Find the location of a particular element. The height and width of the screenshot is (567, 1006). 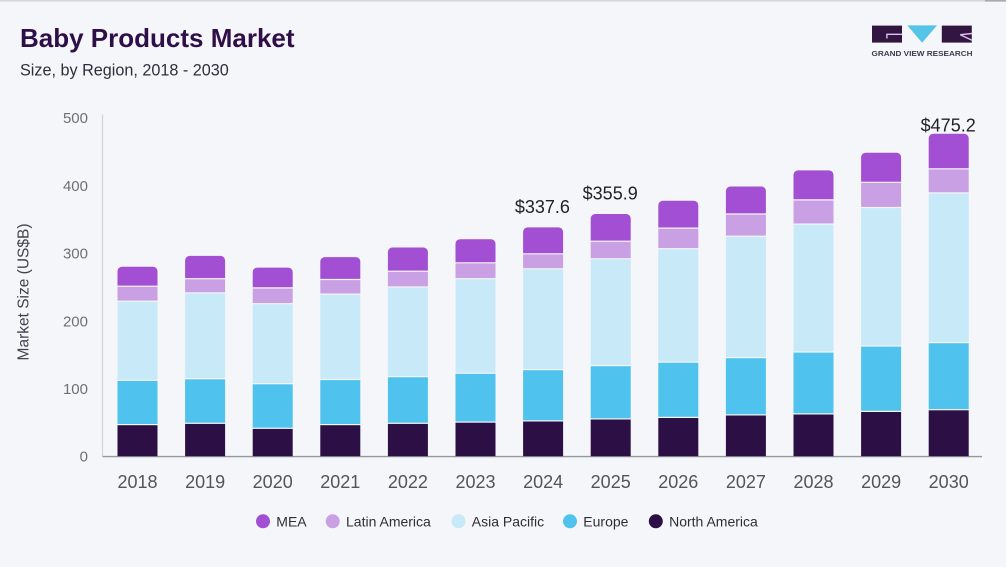

svg-text: Europe is located at coordinates (605, 522).